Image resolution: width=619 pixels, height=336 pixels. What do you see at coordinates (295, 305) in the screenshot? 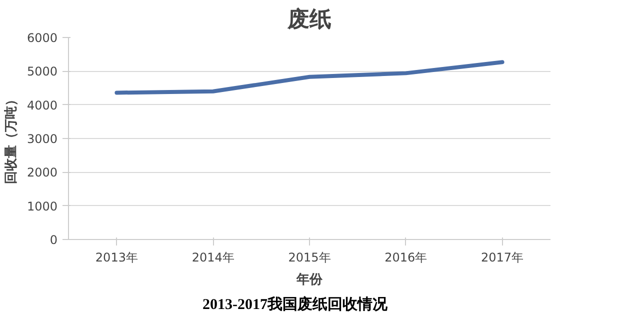
I see `text: 2013-2017我国废纸回收情况` at bounding box center [295, 305].